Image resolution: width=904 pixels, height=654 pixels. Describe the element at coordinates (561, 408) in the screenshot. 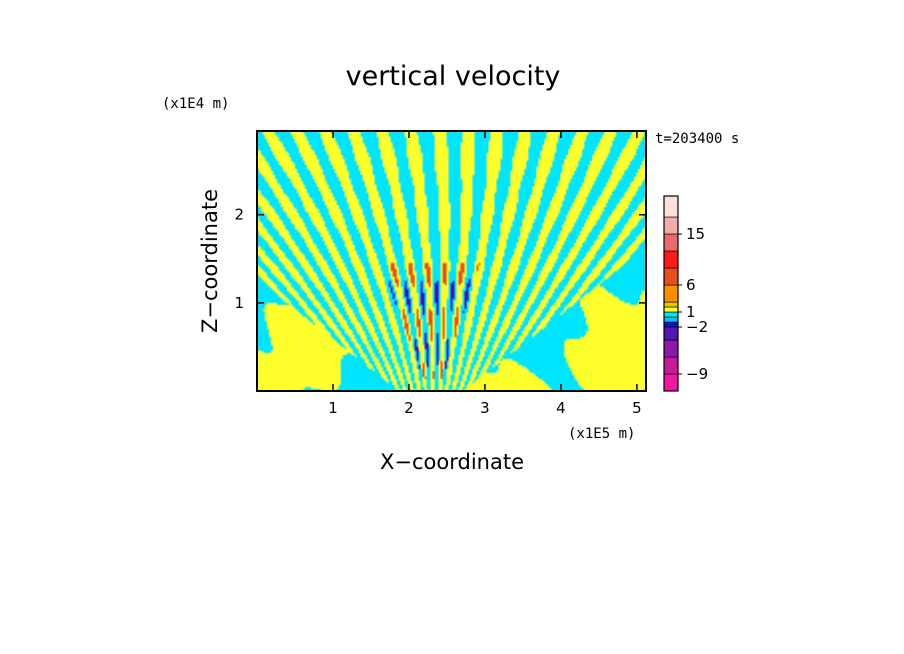

I see `x-tick-label: 4` at that location.